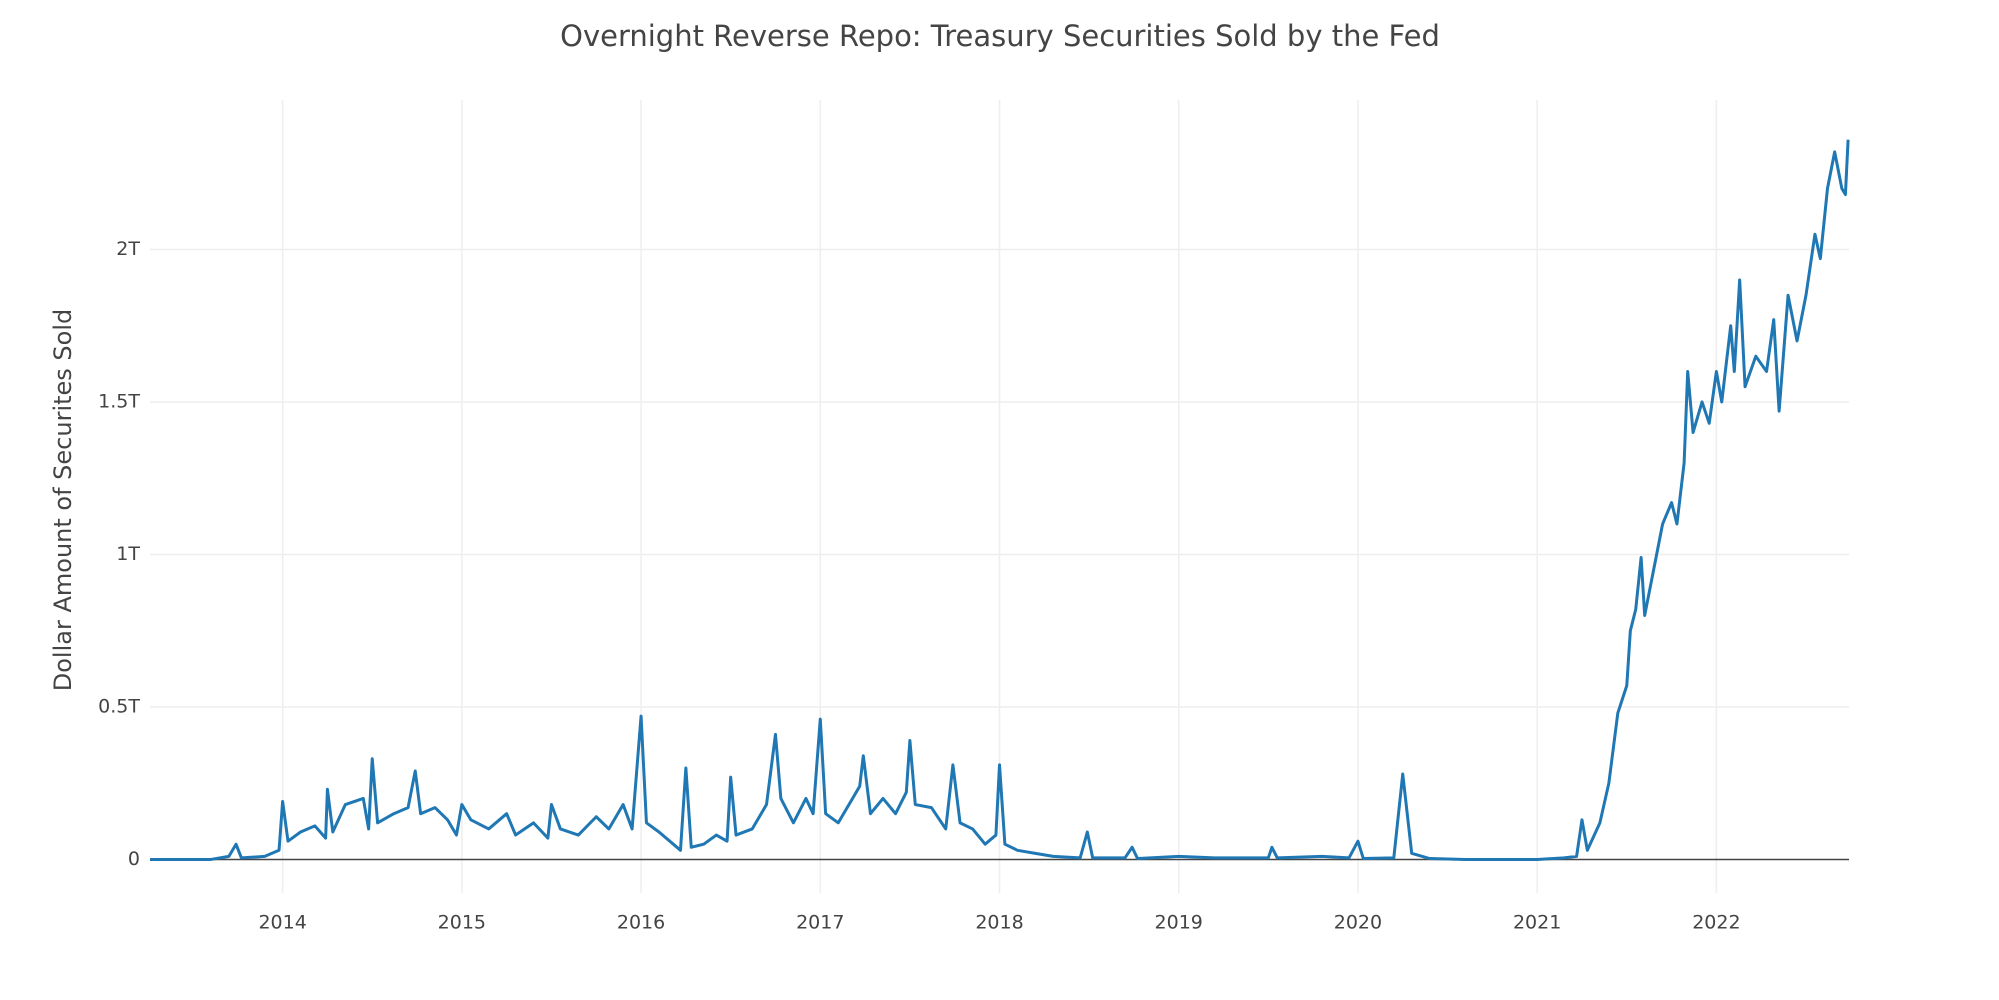 This screenshot has width=1999, height=1000. I want to click on x-tick-label: 2022, so click(1716, 923).